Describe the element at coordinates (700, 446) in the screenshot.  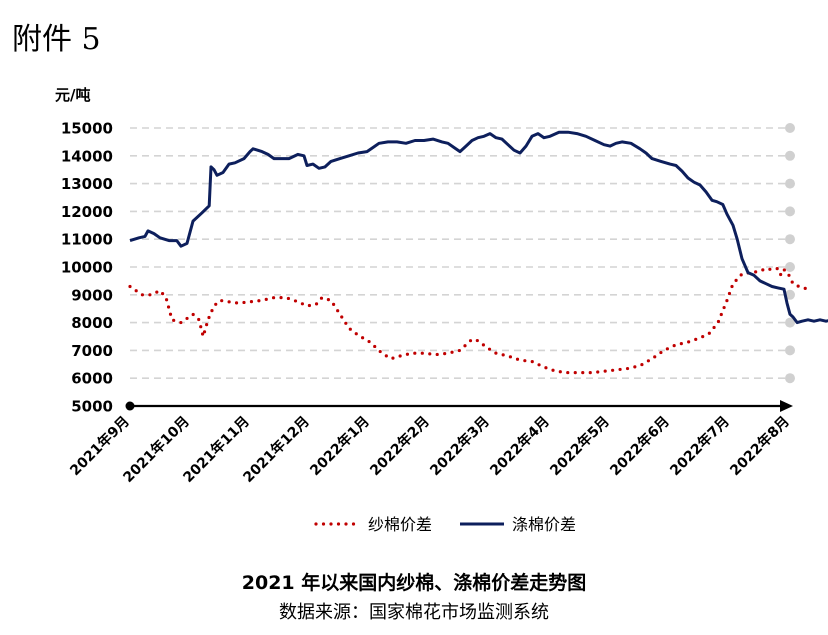
I see `x-tick-label: 2022年7月` at that location.